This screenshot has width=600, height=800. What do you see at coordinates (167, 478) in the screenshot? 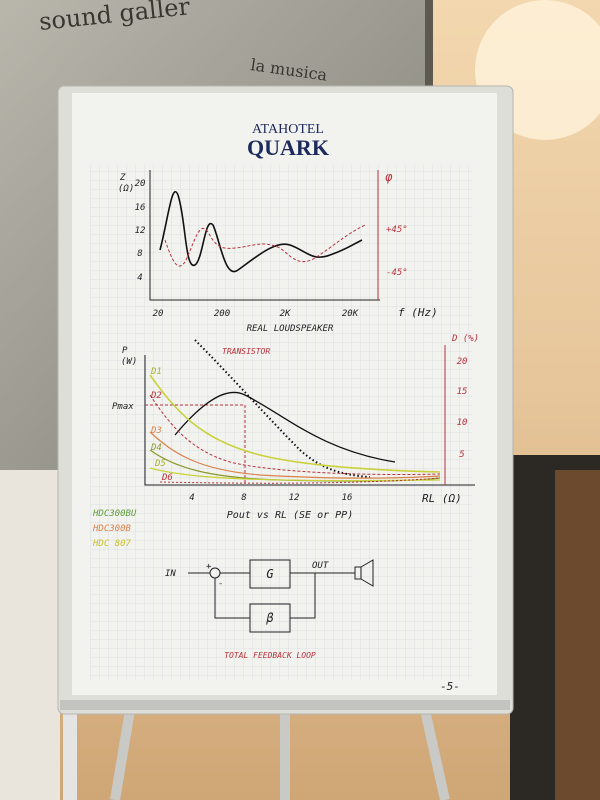
I see `curve-label: D6` at bounding box center [167, 478].